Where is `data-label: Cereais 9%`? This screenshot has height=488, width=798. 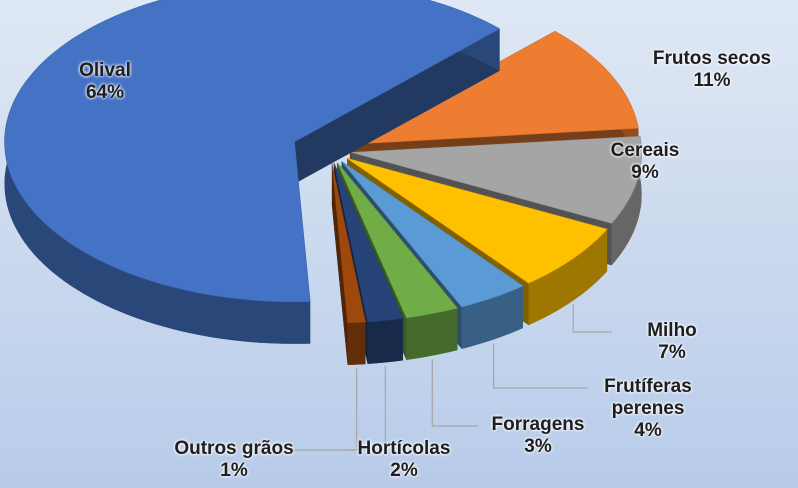
data-label: Cereais 9% is located at coordinates (645, 162).